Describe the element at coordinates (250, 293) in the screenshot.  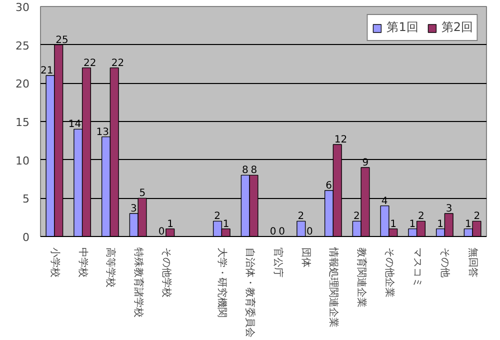
I see `x-tick-label: 自治体・教育委員会` at that location.